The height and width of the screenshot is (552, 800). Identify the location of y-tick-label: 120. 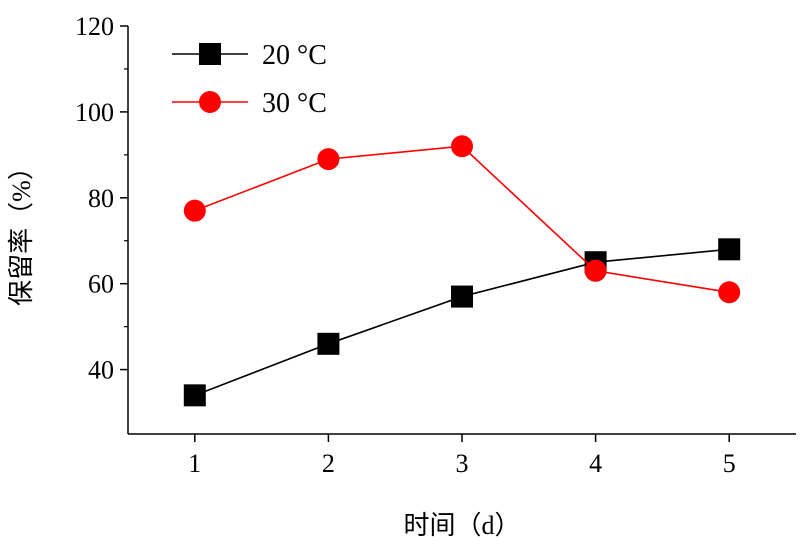
(94, 26).